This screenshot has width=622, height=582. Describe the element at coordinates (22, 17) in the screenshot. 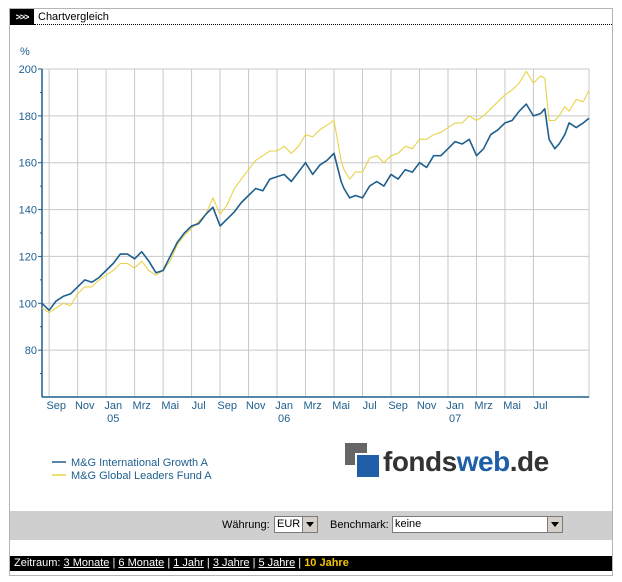

I see `header-arrows: >>>` at that location.